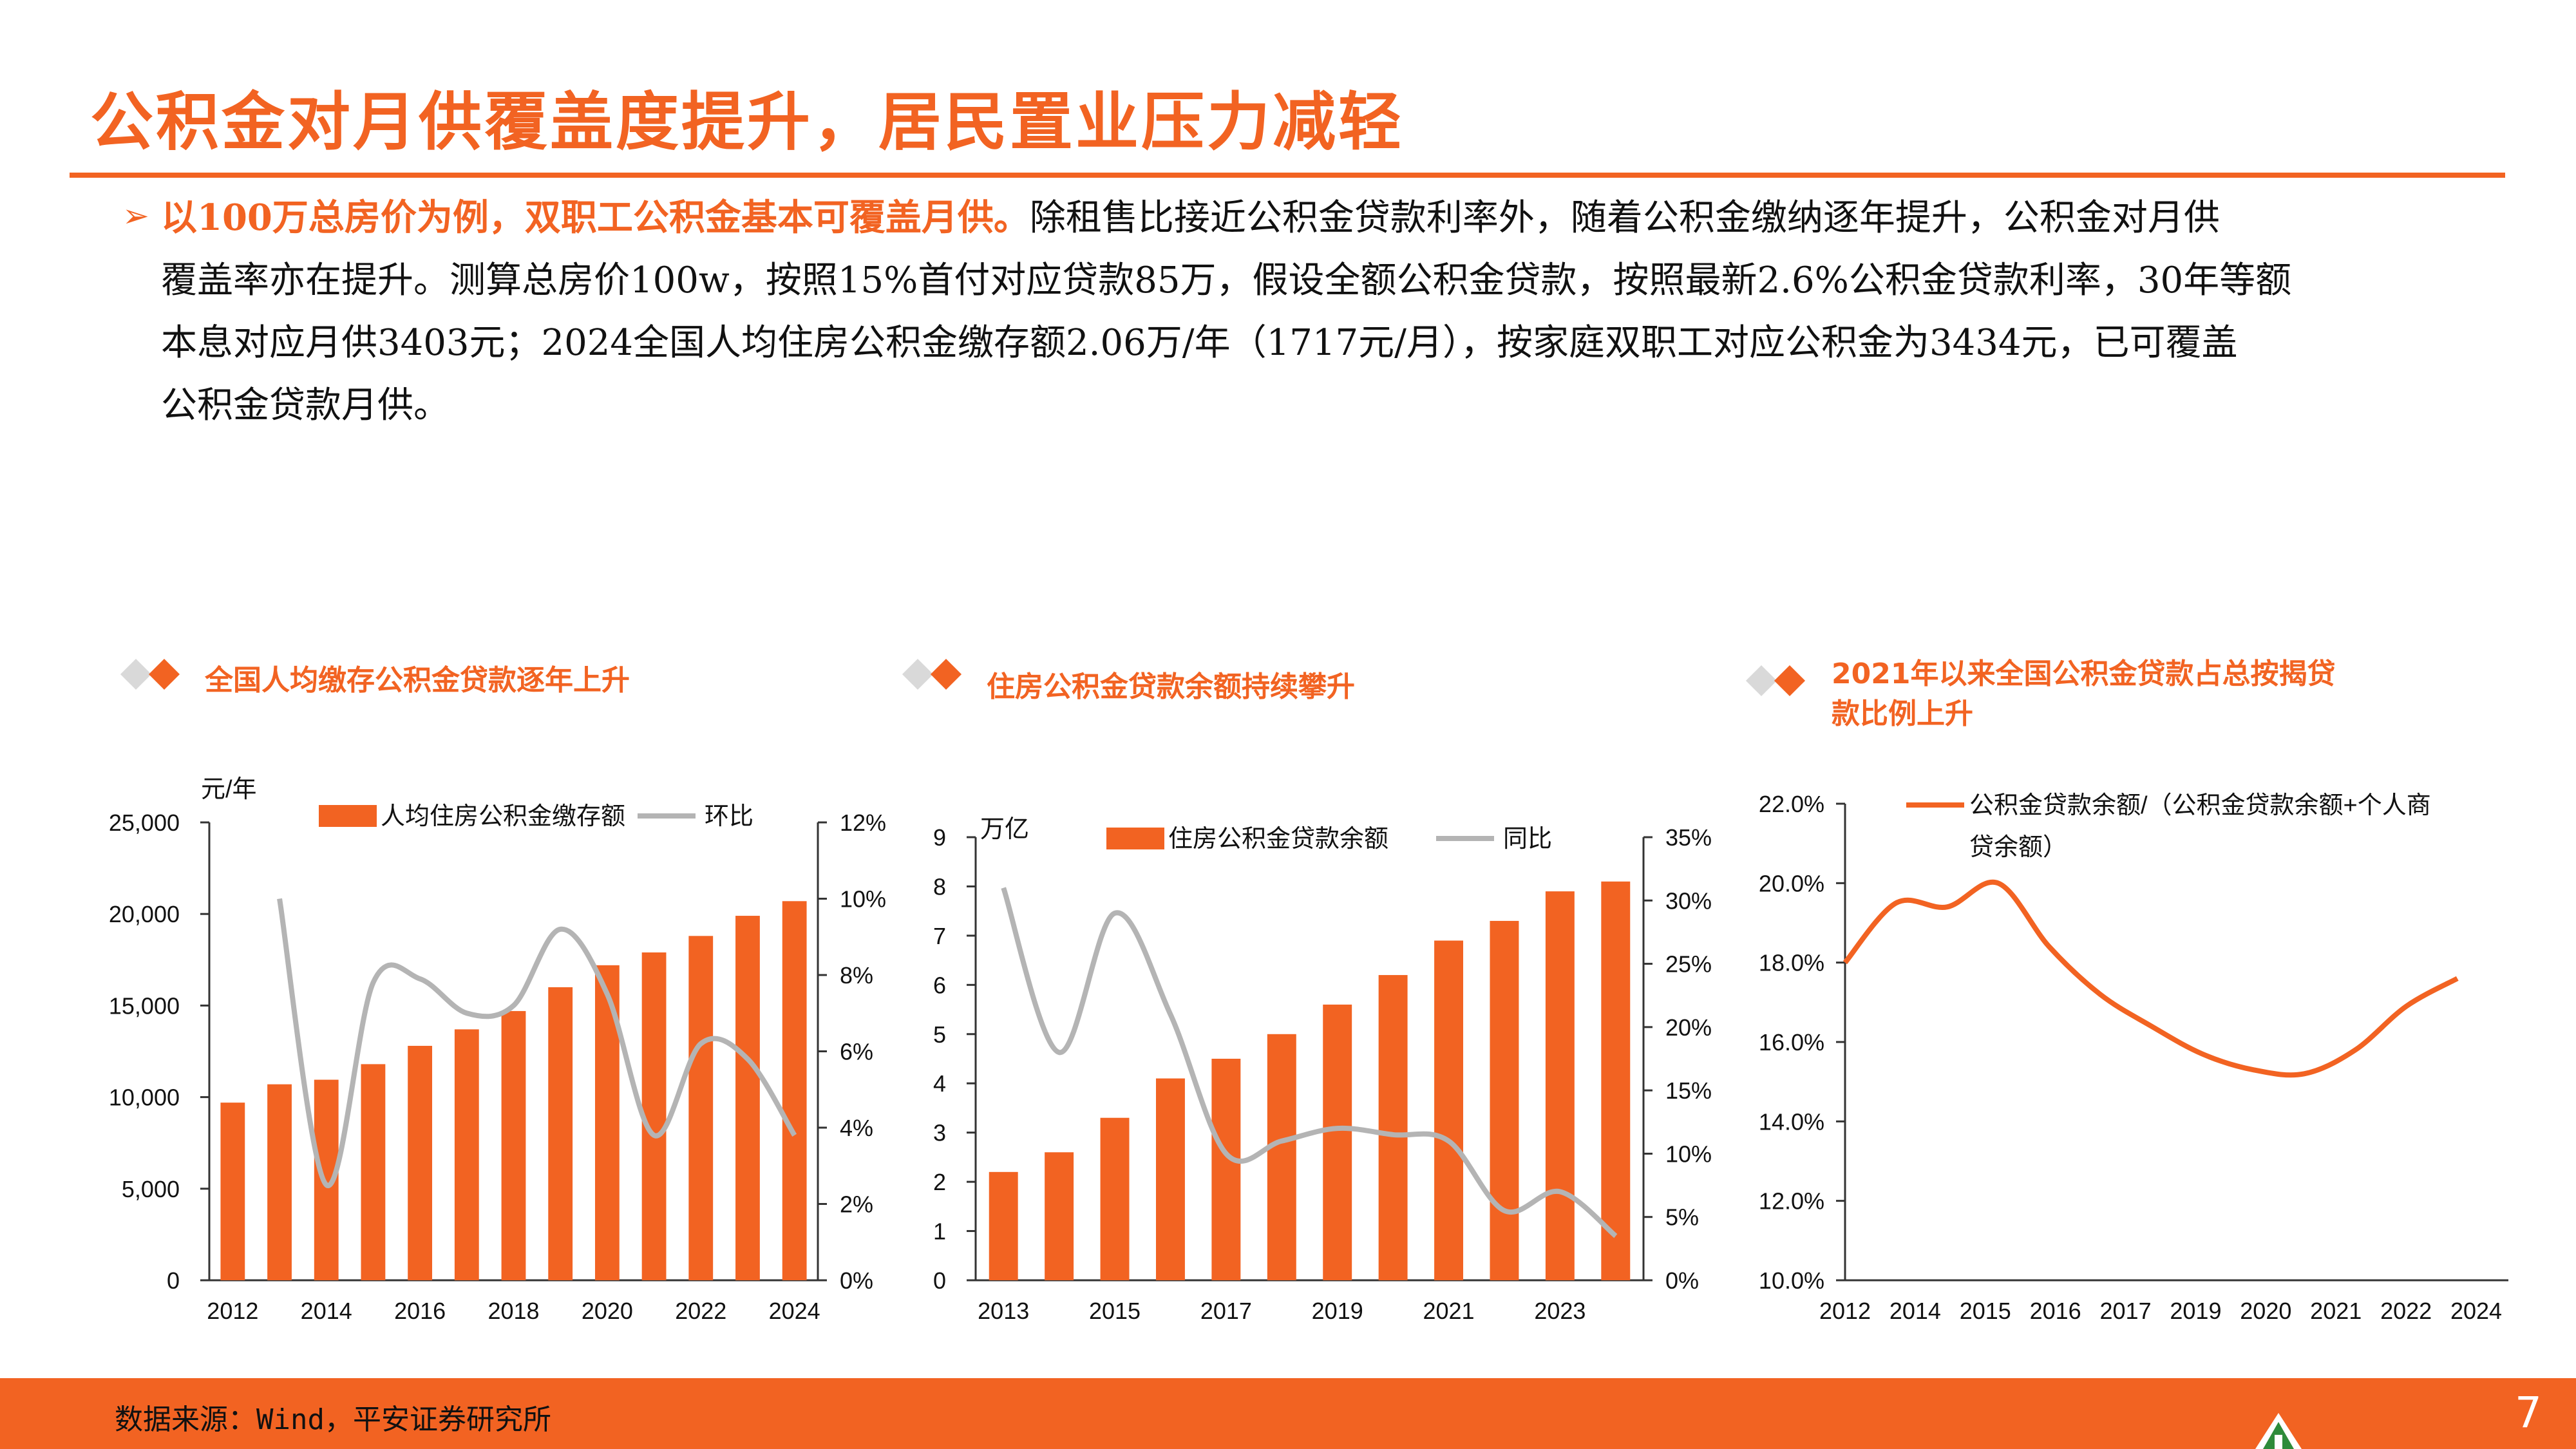 The image size is (2576, 1449). What do you see at coordinates (1915, 1311) in the screenshot?
I see `chart3-x-tick-label: 2014` at bounding box center [1915, 1311].